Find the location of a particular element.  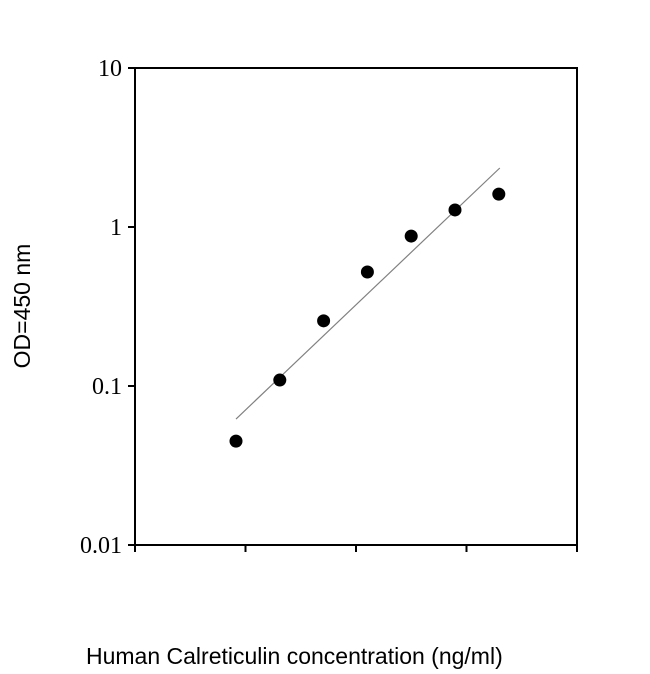

x-axis-title: Human Calreticulin concentration (ng/ml) is located at coordinates (294, 656).